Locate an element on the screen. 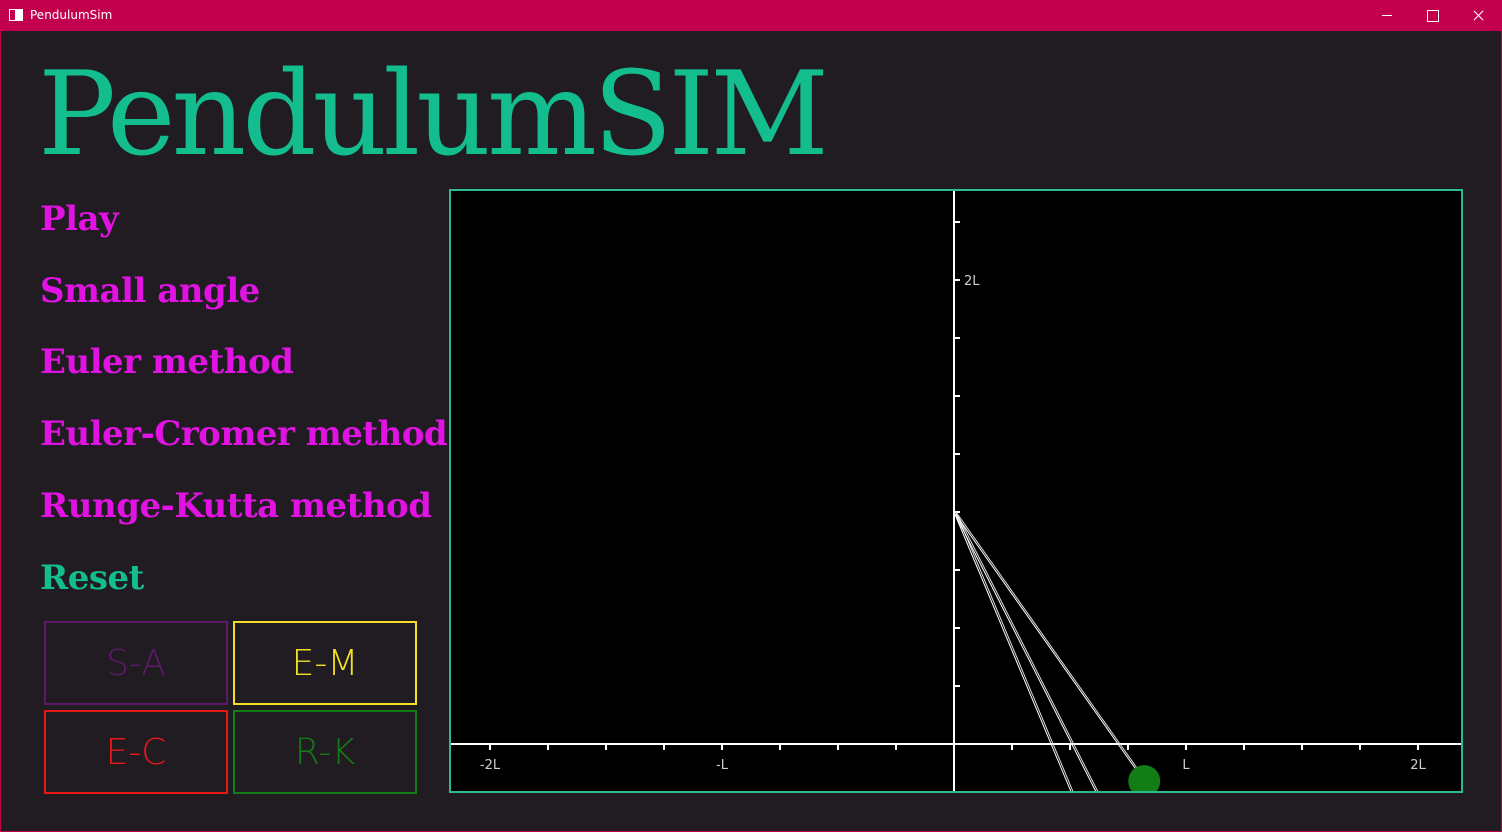 Image resolution: width=1502 pixels, height=832 pixels. close-icon is located at coordinates (1478, 15).